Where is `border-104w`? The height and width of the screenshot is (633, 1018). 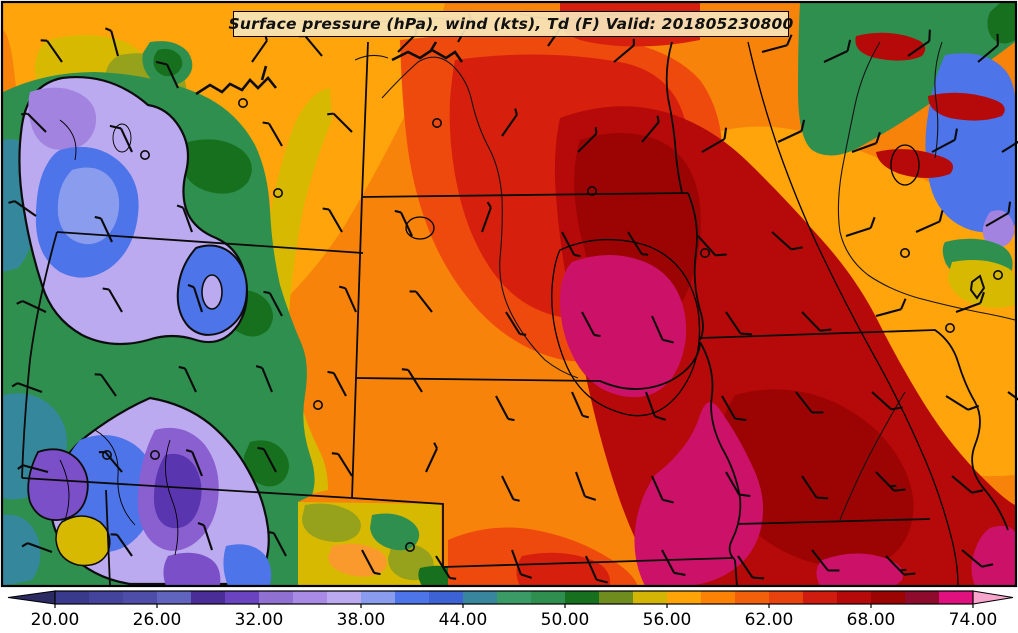
border-104w is located at coordinates (360, 270).